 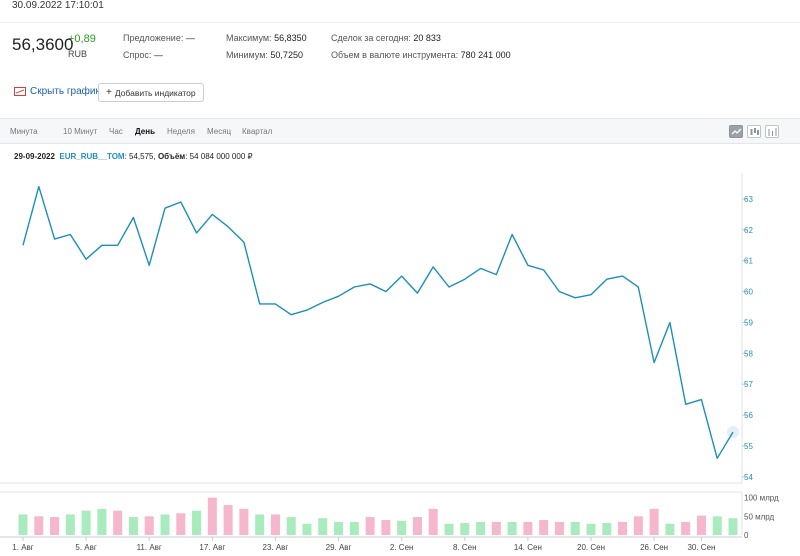 What do you see at coordinates (748, 261) in the screenshot?
I see `y-tick-label: 61` at bounding box center [748, 261].